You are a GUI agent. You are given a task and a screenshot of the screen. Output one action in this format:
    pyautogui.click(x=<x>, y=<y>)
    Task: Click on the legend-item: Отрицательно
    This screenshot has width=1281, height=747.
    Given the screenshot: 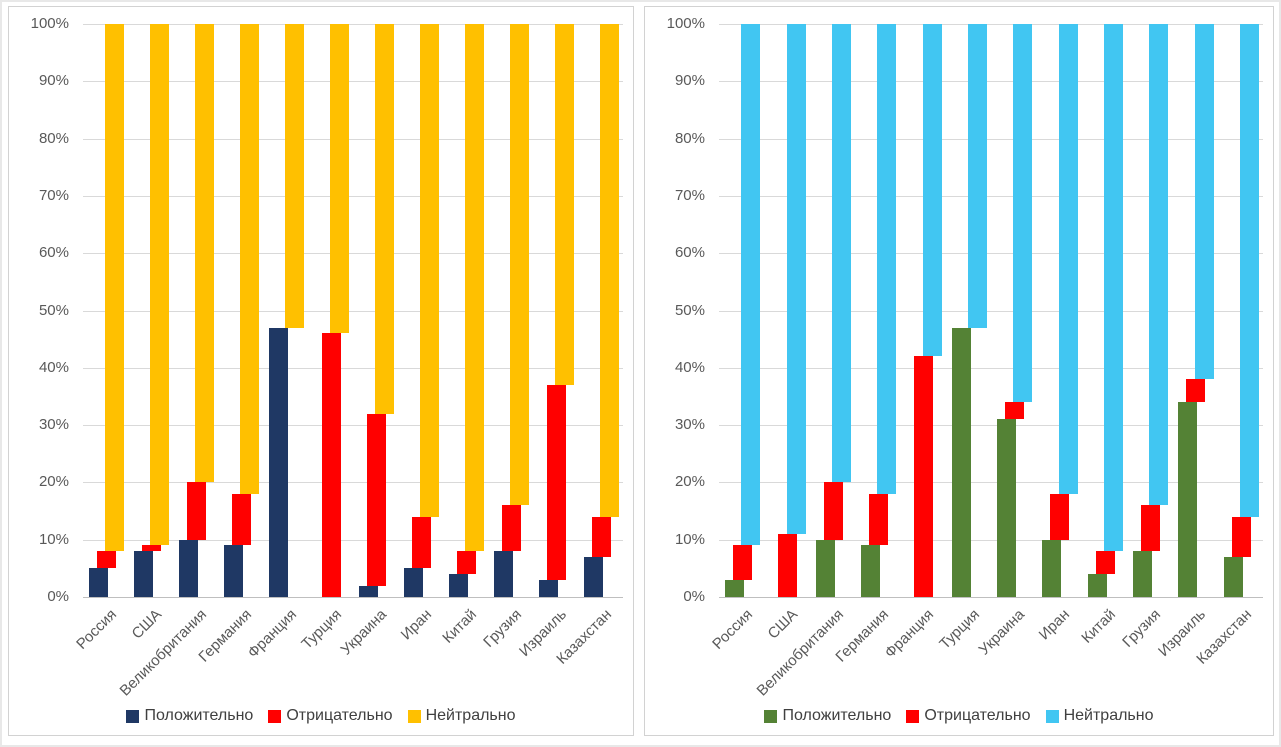 What is the action you would take?
    pyautogui.click(x=968, y=716)
    